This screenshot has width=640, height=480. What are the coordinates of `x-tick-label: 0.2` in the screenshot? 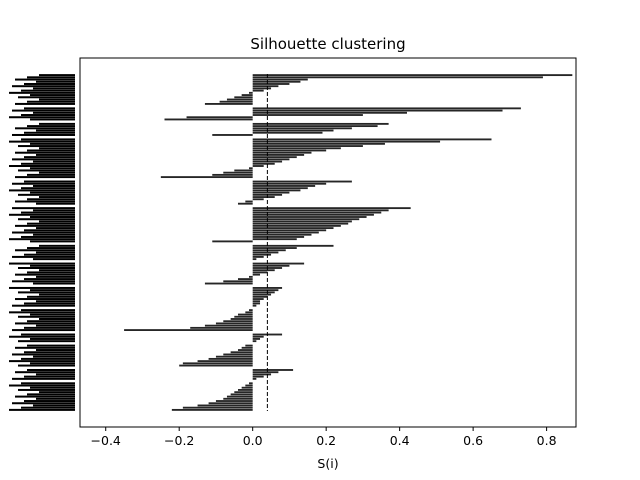 It's located at (326, 440).